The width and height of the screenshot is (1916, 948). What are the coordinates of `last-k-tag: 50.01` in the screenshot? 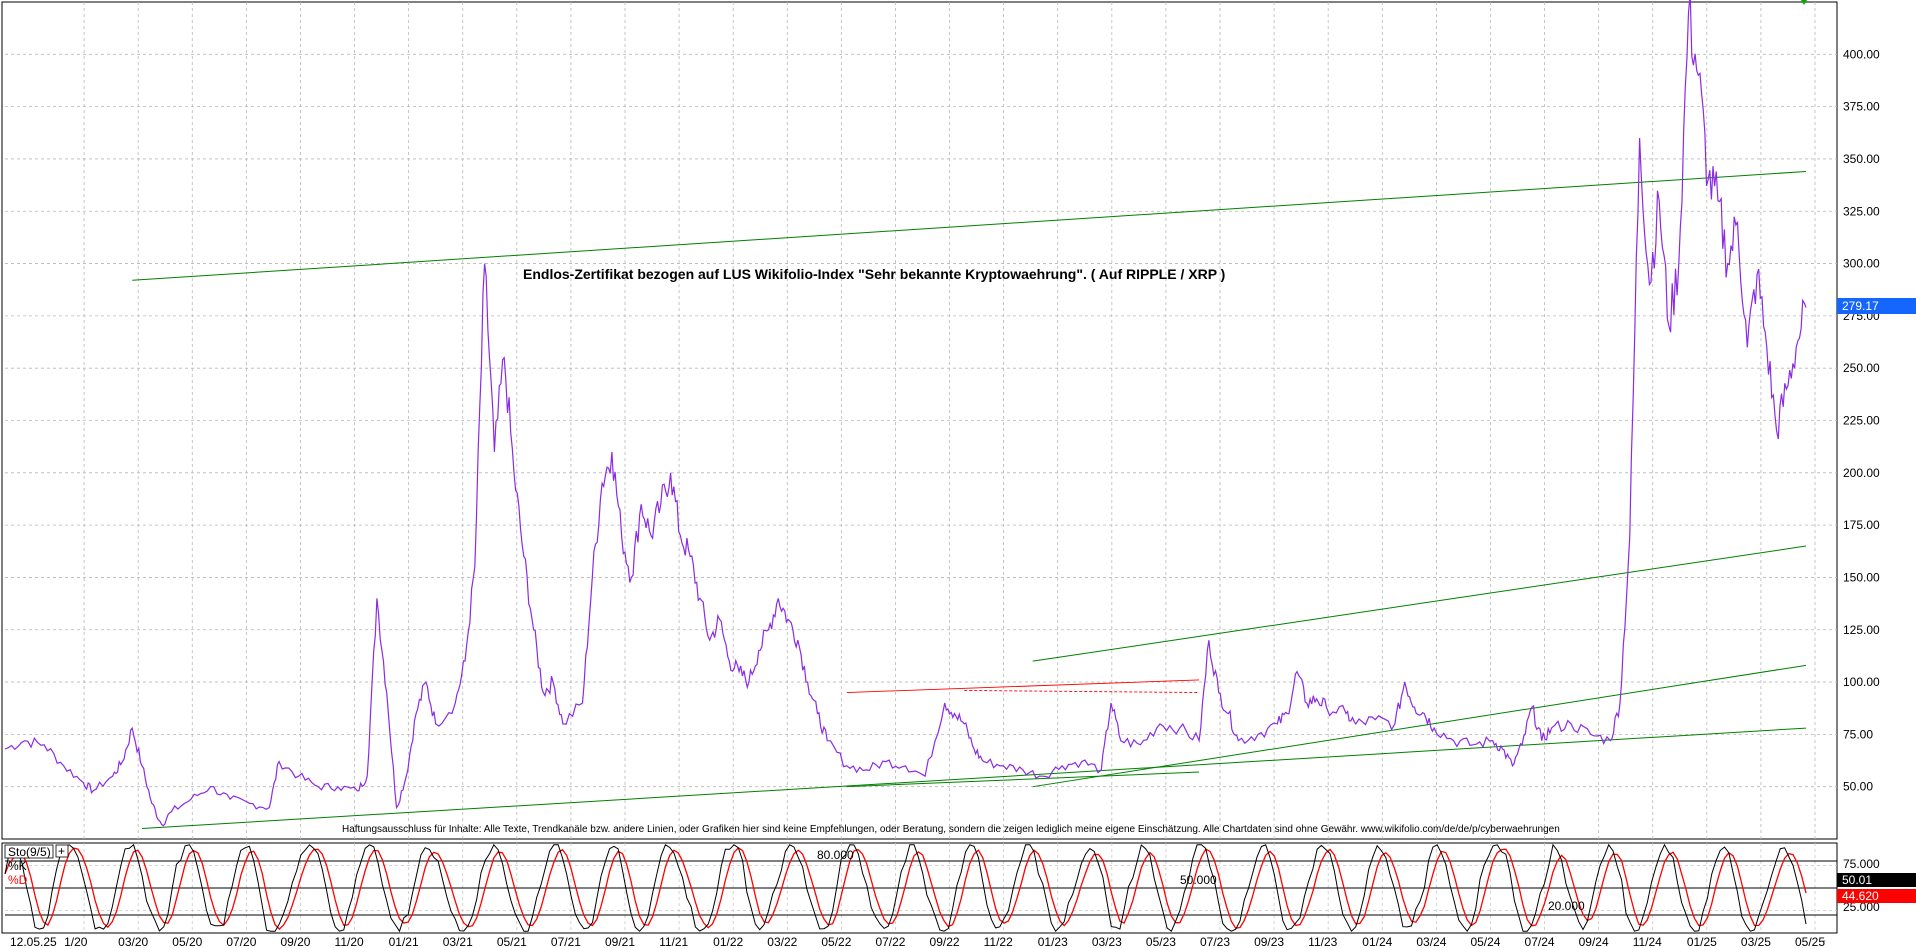 It's located at (1876, 880).